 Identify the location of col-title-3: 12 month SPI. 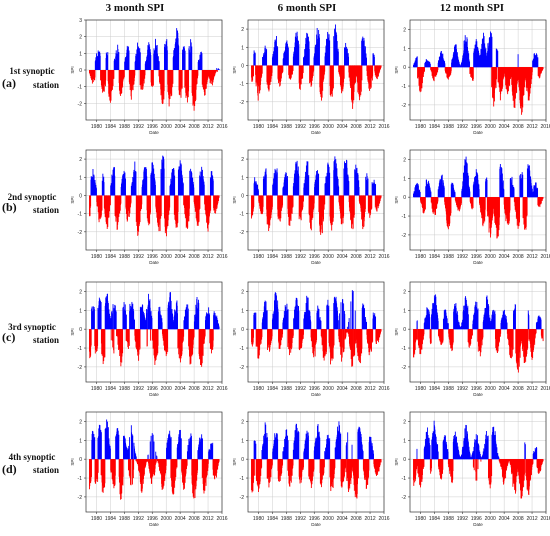
(472, 8).